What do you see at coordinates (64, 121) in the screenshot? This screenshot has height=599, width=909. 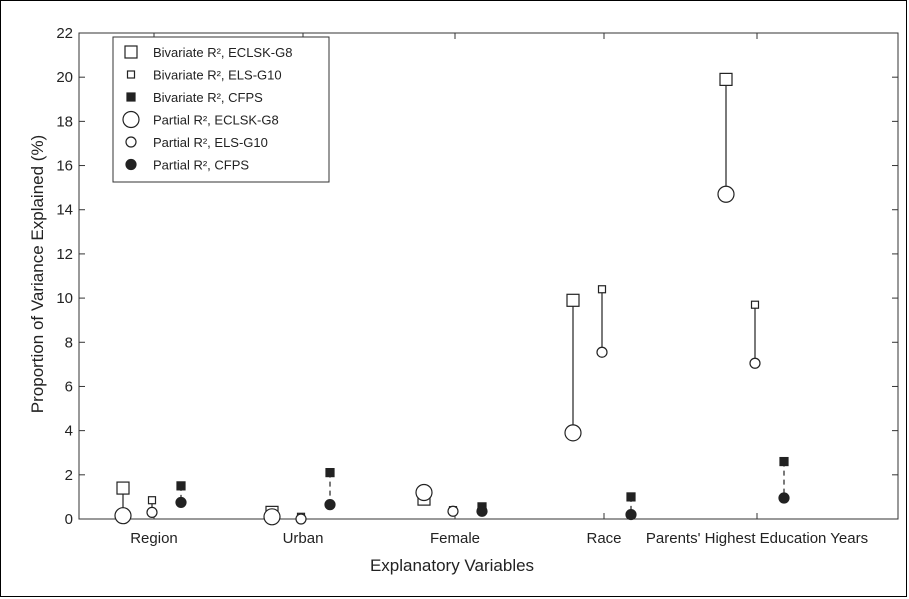 I see `y-tick-label: 18` at bounding box center [64, 121].